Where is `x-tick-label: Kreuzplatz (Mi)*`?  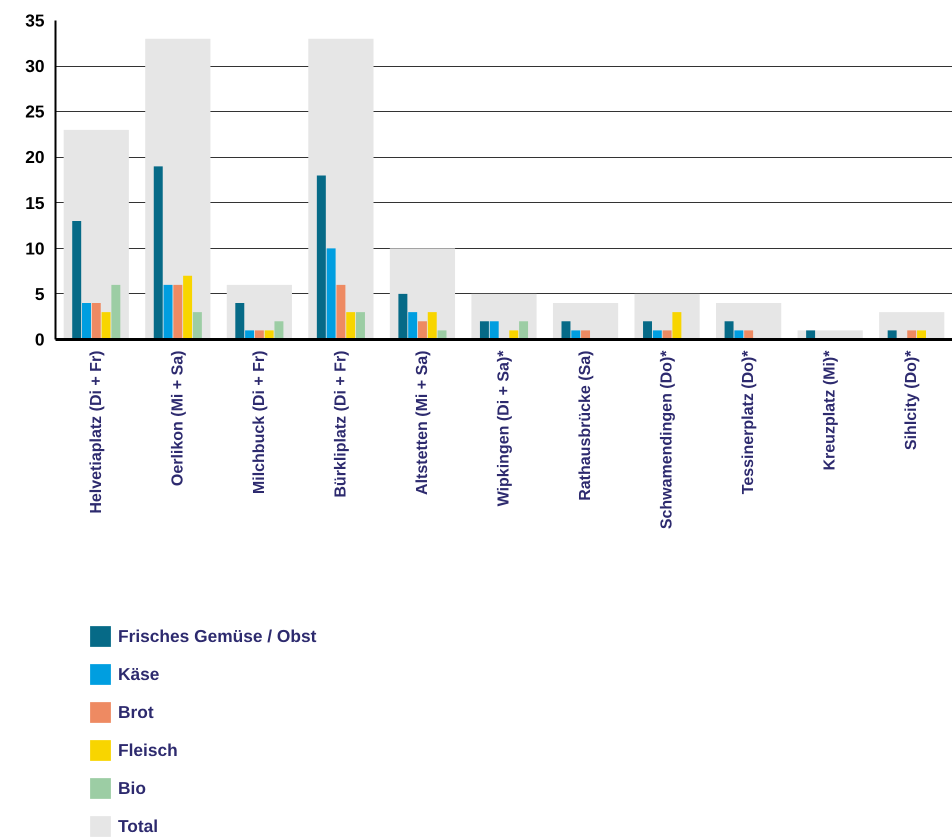 x-tick-label: Kreuzplatz (Mi)* is located at coordinates (830, 410).